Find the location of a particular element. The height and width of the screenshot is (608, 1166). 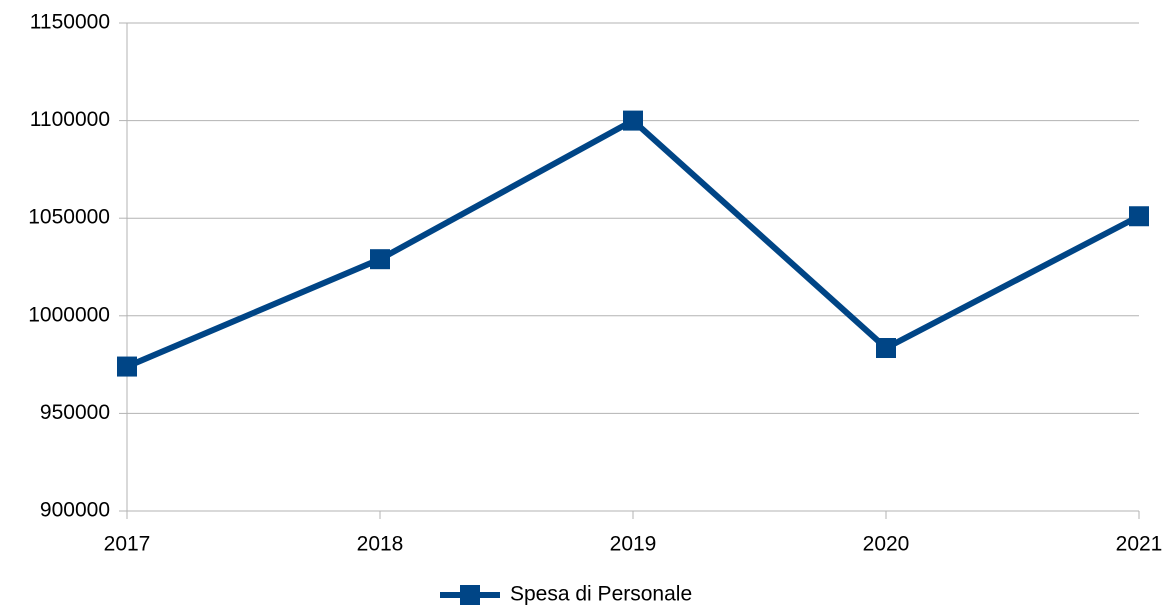

x-tick-label: 2018 is located at coordinates (380, 544).